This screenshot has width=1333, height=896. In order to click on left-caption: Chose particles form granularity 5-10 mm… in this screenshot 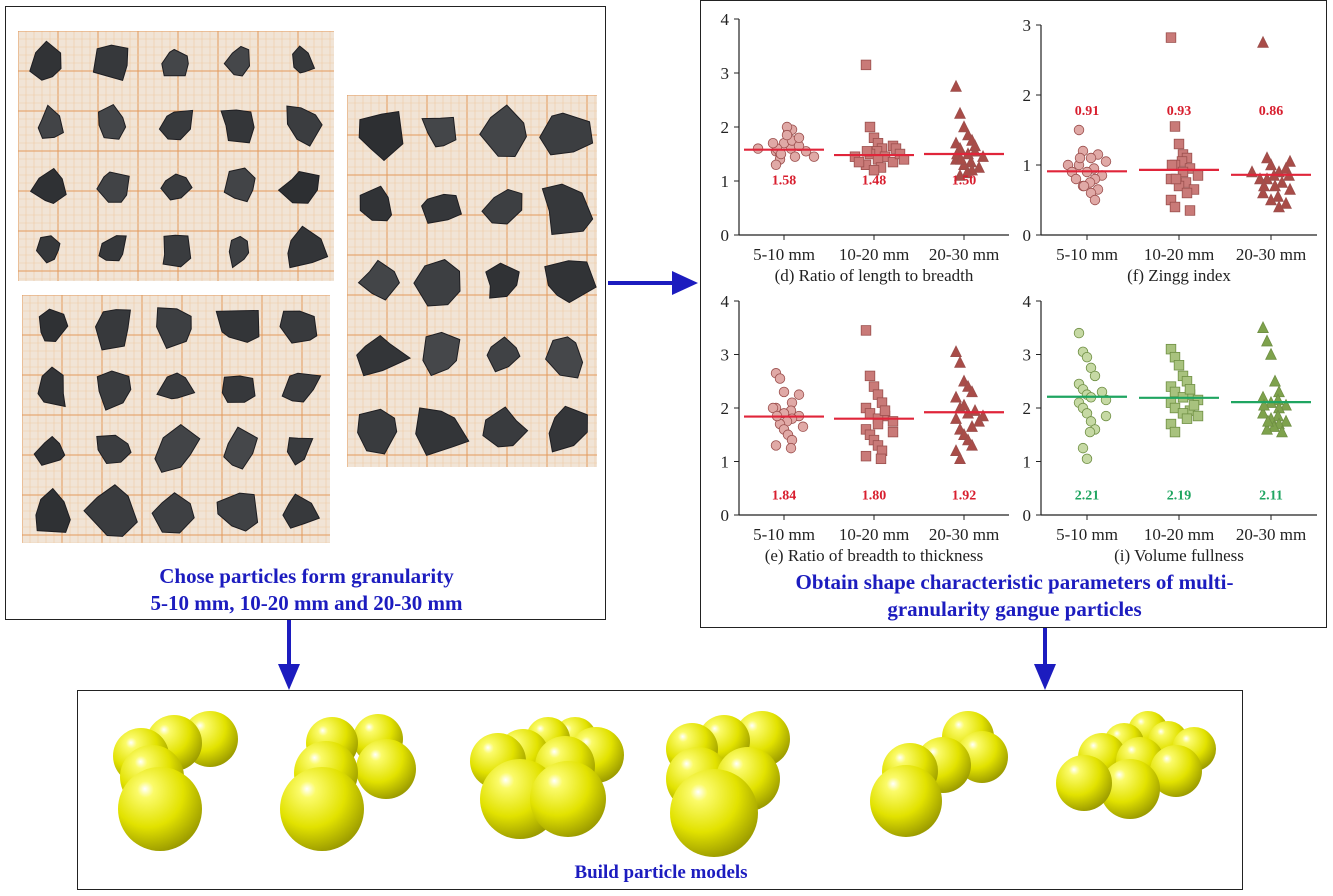, I will do `click(306, 590)`.